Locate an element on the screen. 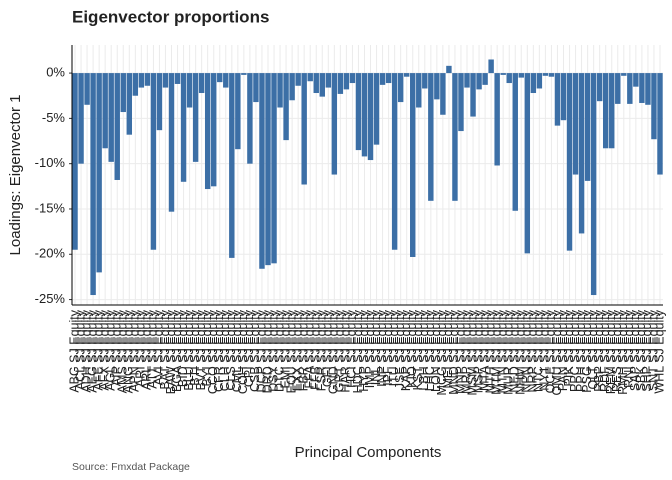 This screenshot has width=672, height=480. x-tick-label: PPH SJ Equity is located at coordinates (581, 350).